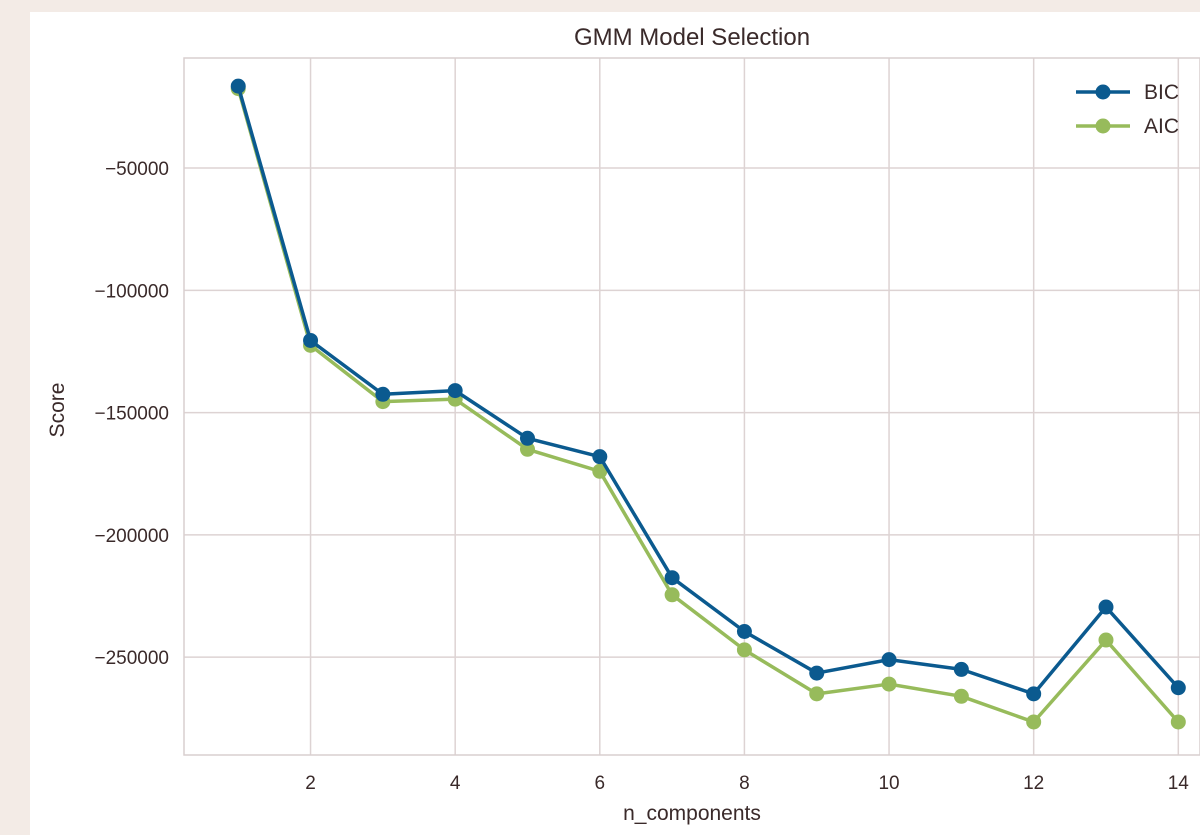 The image size is (1200, 835). Describe the element at coordinates (132, 291) in the screenshot. I see `y-tick-label: −100000` at that location.